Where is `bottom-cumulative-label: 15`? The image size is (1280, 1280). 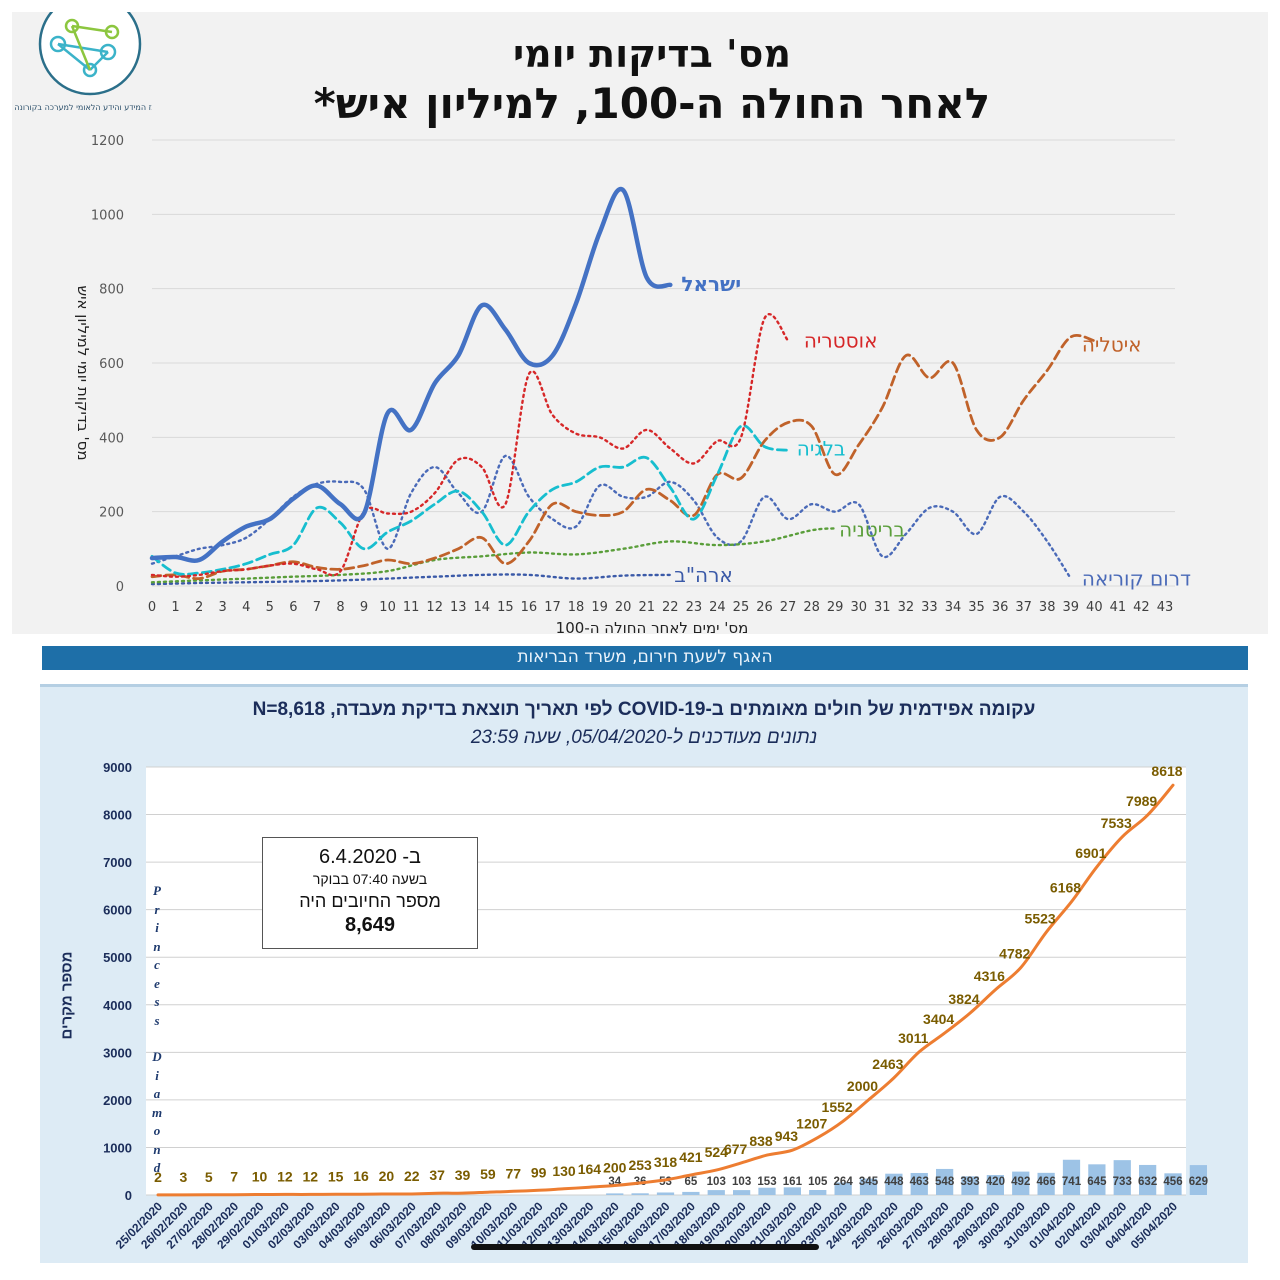 bottom-cumulative-label: 15 is located at coordinates (336, 1176).